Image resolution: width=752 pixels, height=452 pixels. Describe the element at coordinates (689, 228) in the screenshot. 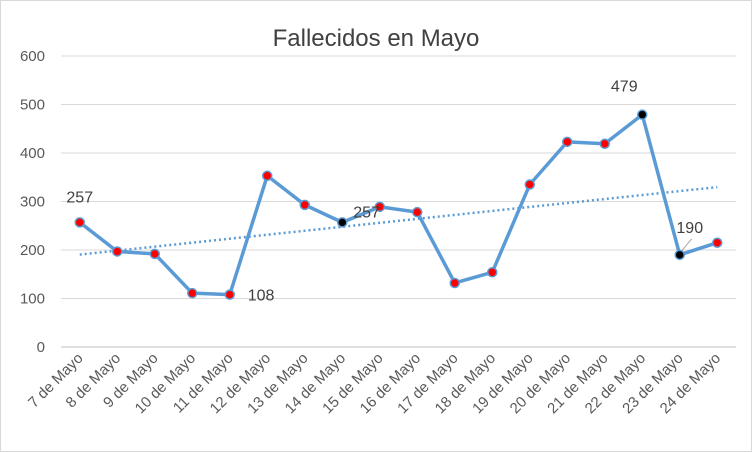

I see `data-label: 190` at that location.